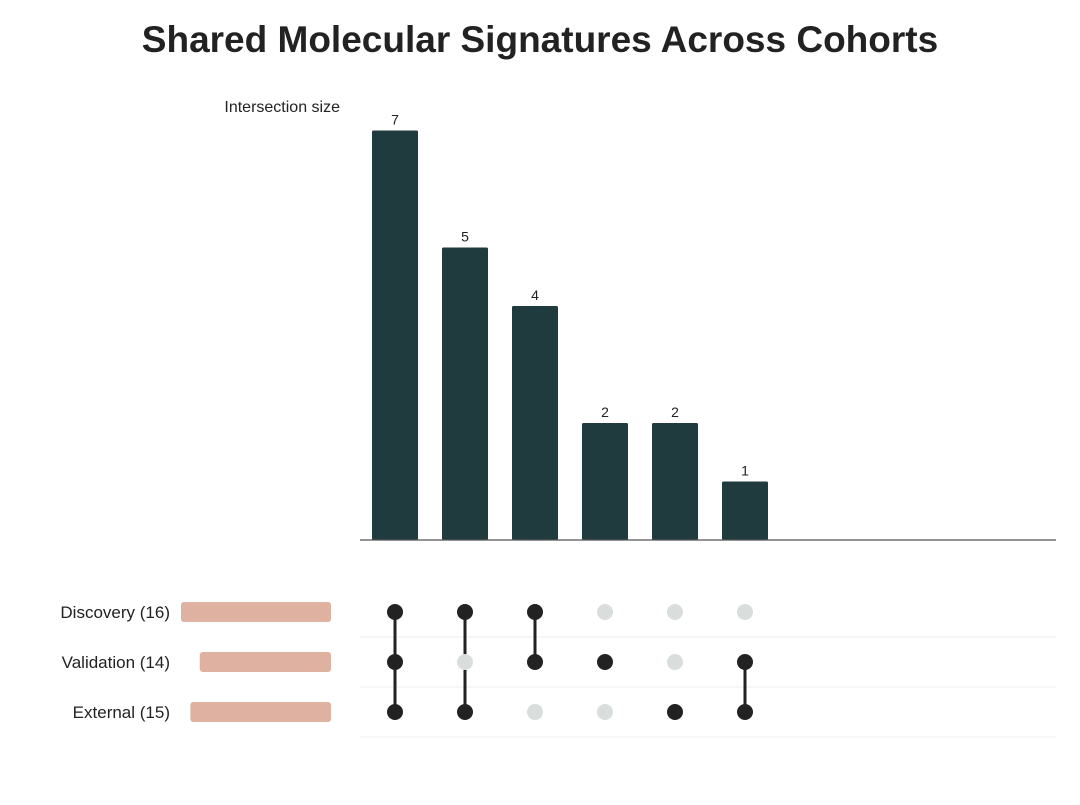 This screenshot has width=1080, height=805. What do you see at coordinates (570, 662) in the screenshot?
I see `membership-matrix` at bounding box center [570, 662].